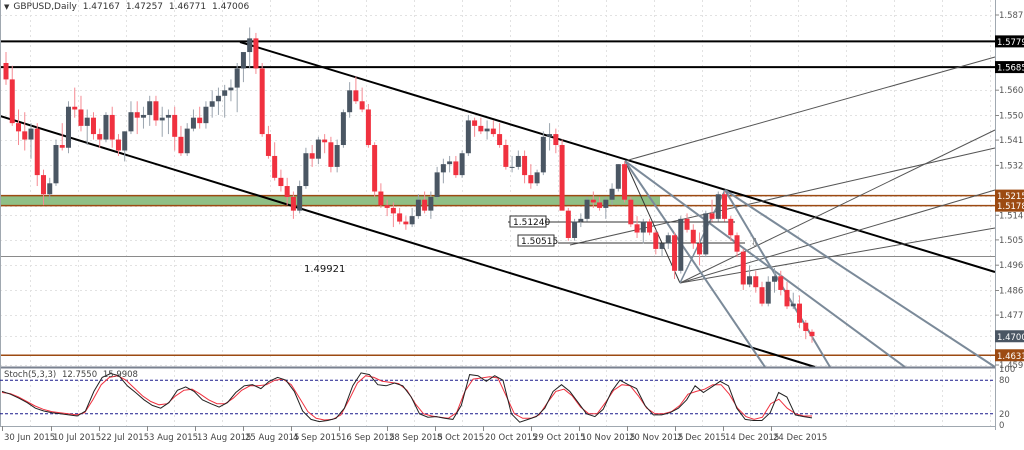 This screenshot has height=450, width=1024. I want to click on support-zone-fill, so click(330, 200).